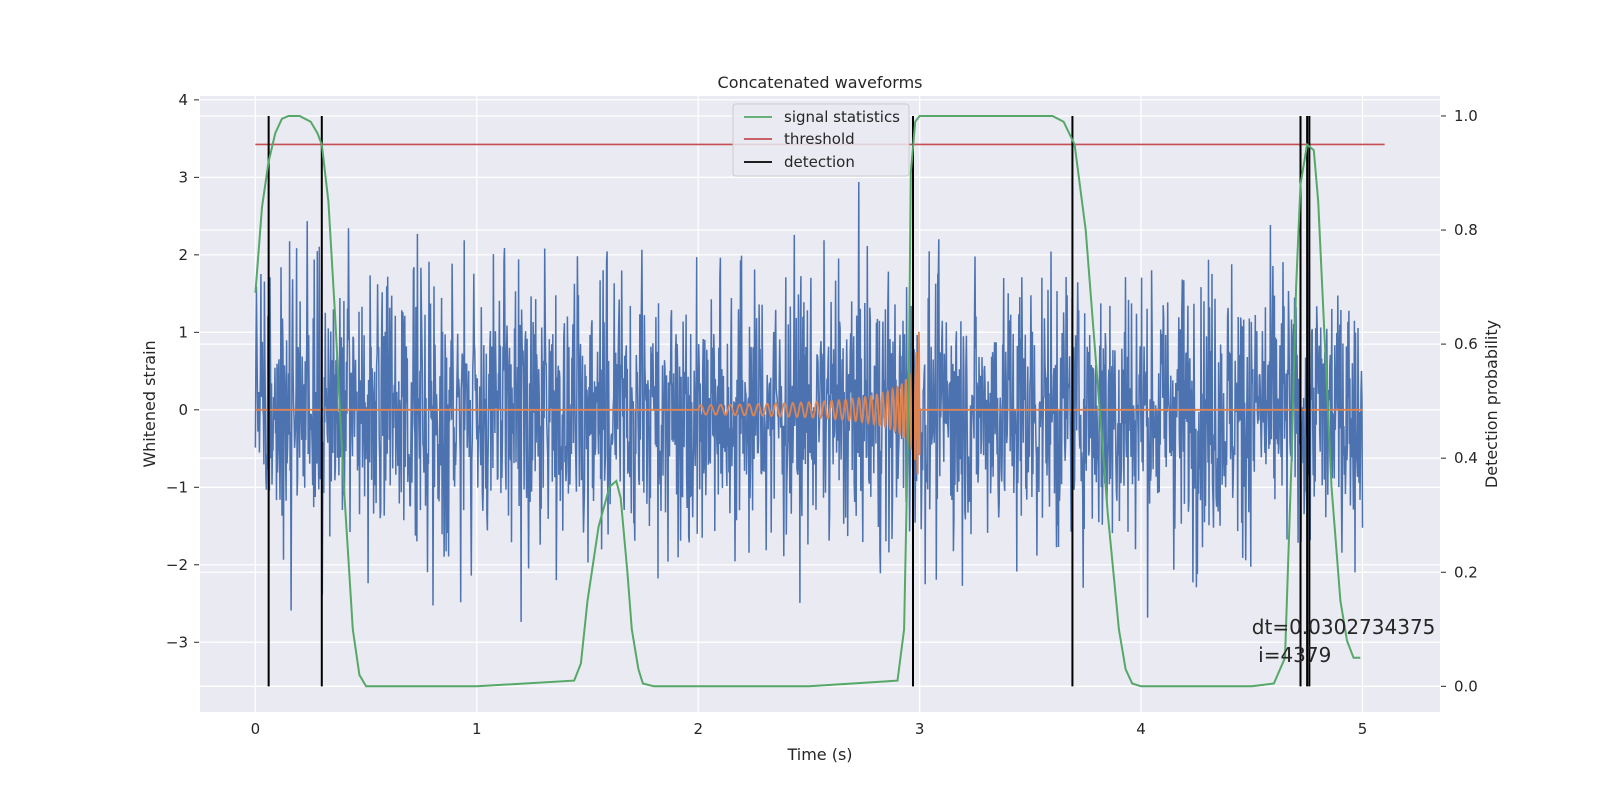 The width and height of the screenshot is (1600, 800). What do you see at coordinates (1466, 458) in the screenshot?
I see `y2-tick-label: 0.4` at bounding box center [1466, 458].